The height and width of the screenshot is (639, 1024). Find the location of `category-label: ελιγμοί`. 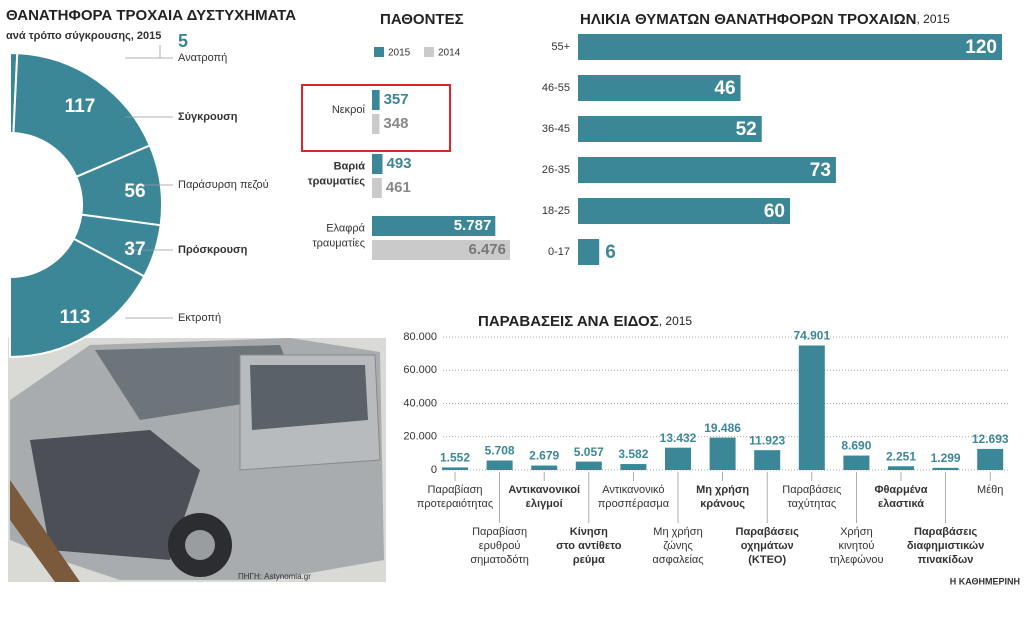

category-label: ελιγμοί is located at coordinates (544, 504).